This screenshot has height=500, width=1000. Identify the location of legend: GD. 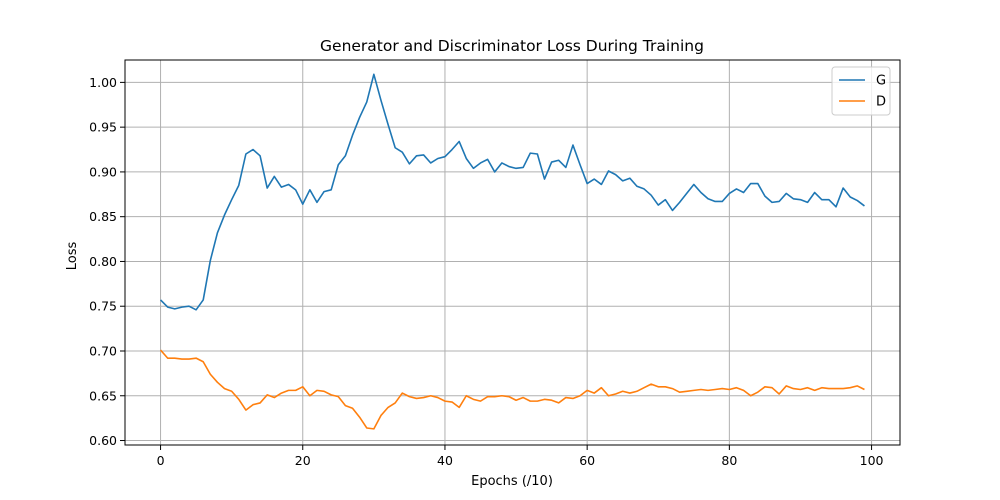
(861, 91).